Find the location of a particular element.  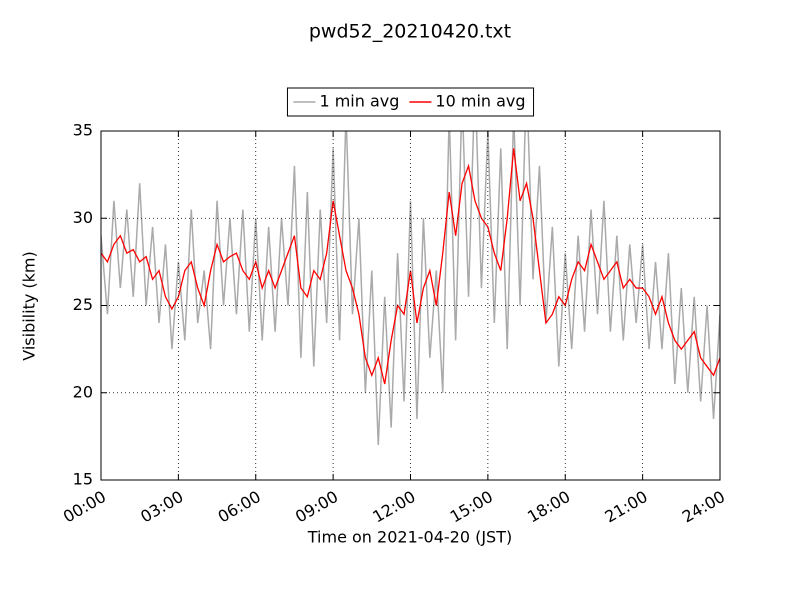

y-tick-label: 25 is located at coordinates (83, 304).